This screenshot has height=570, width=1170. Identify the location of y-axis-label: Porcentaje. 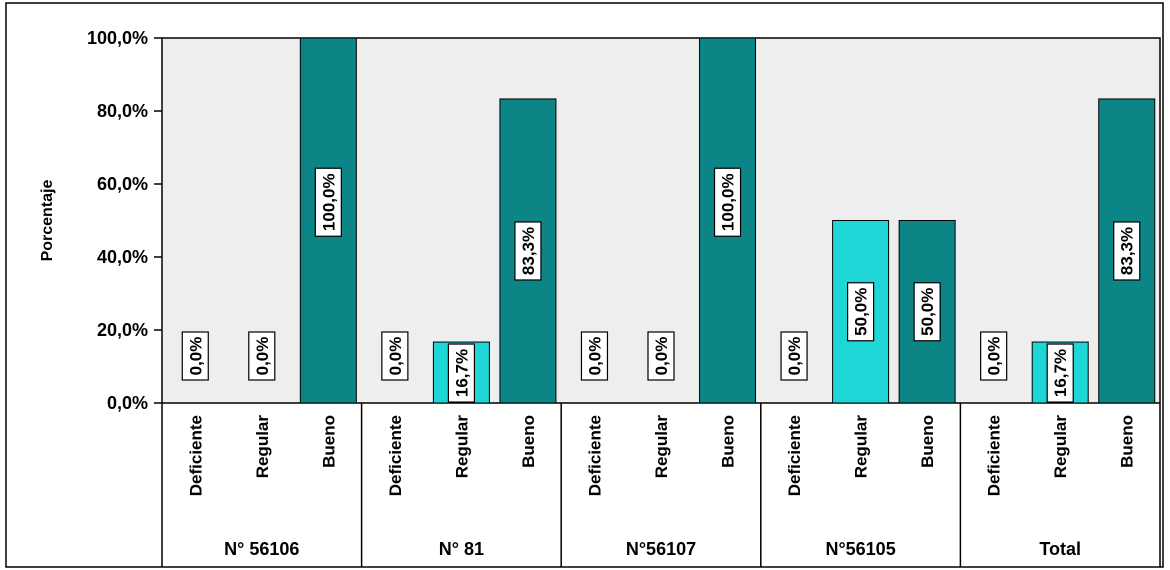
(47, 220).